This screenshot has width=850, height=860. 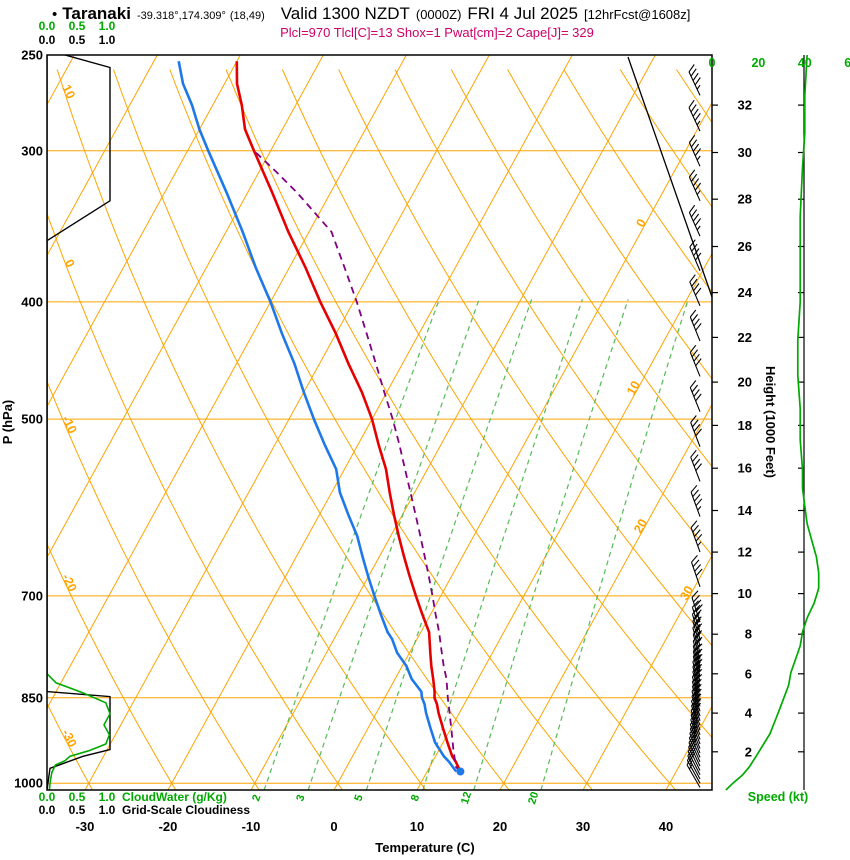 What do you see at coordinates (359, 798) in the screenshot?
I see `svg-text: 5` at bounding box center [359, 798].